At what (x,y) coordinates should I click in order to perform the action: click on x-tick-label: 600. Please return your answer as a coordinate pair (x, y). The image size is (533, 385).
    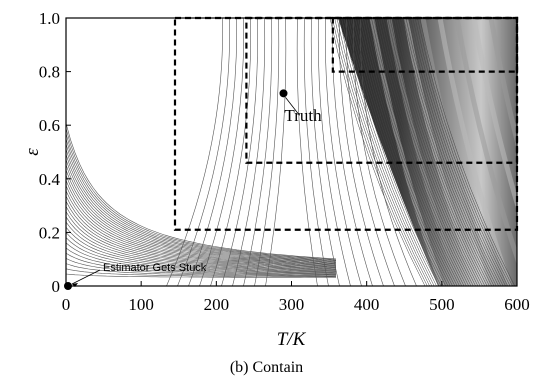
    Looking at the image, I should click on (517, 304).